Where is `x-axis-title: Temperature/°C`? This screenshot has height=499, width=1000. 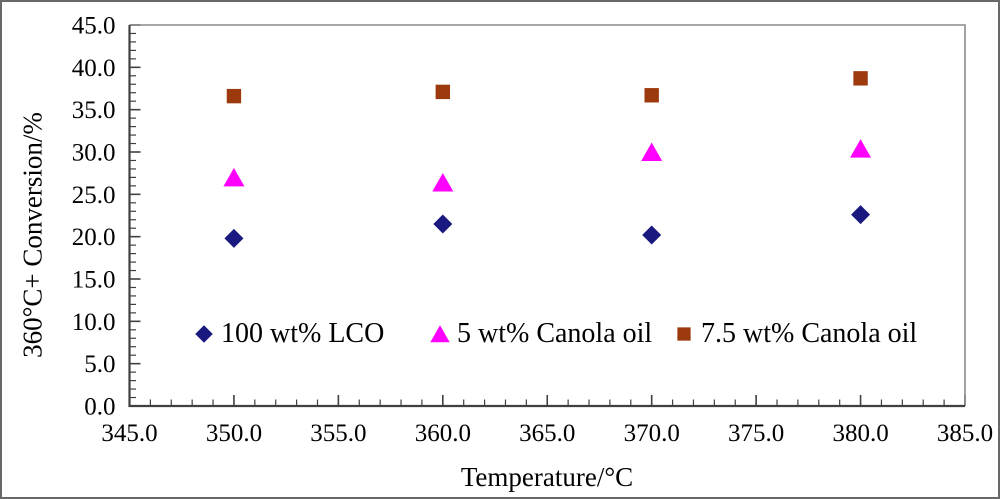 x-axis-title: Temperature/°C is located at coordinates (547, 477).